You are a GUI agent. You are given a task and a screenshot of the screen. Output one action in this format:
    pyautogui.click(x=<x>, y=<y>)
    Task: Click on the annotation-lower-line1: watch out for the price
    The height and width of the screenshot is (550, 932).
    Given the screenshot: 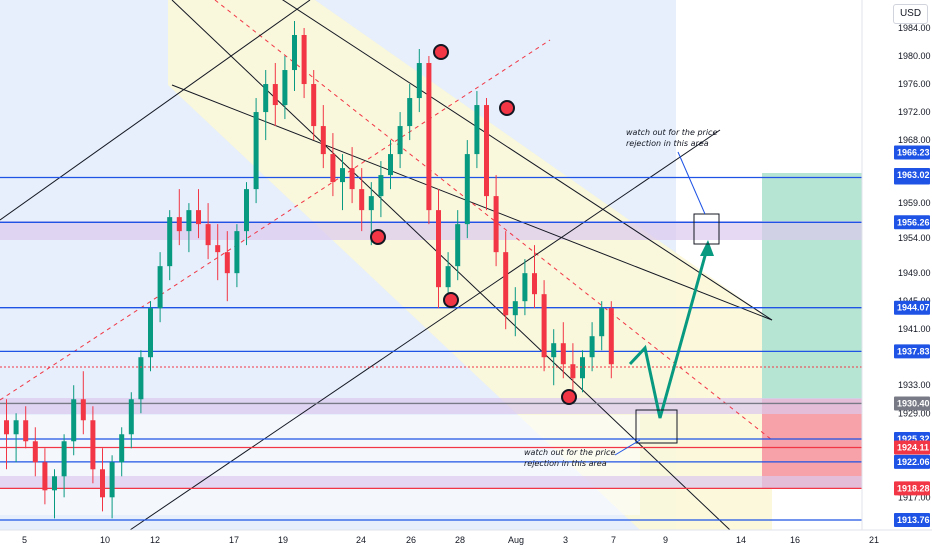 What is the action you would take?
    pyautogui.click(x=569, y=452)
    